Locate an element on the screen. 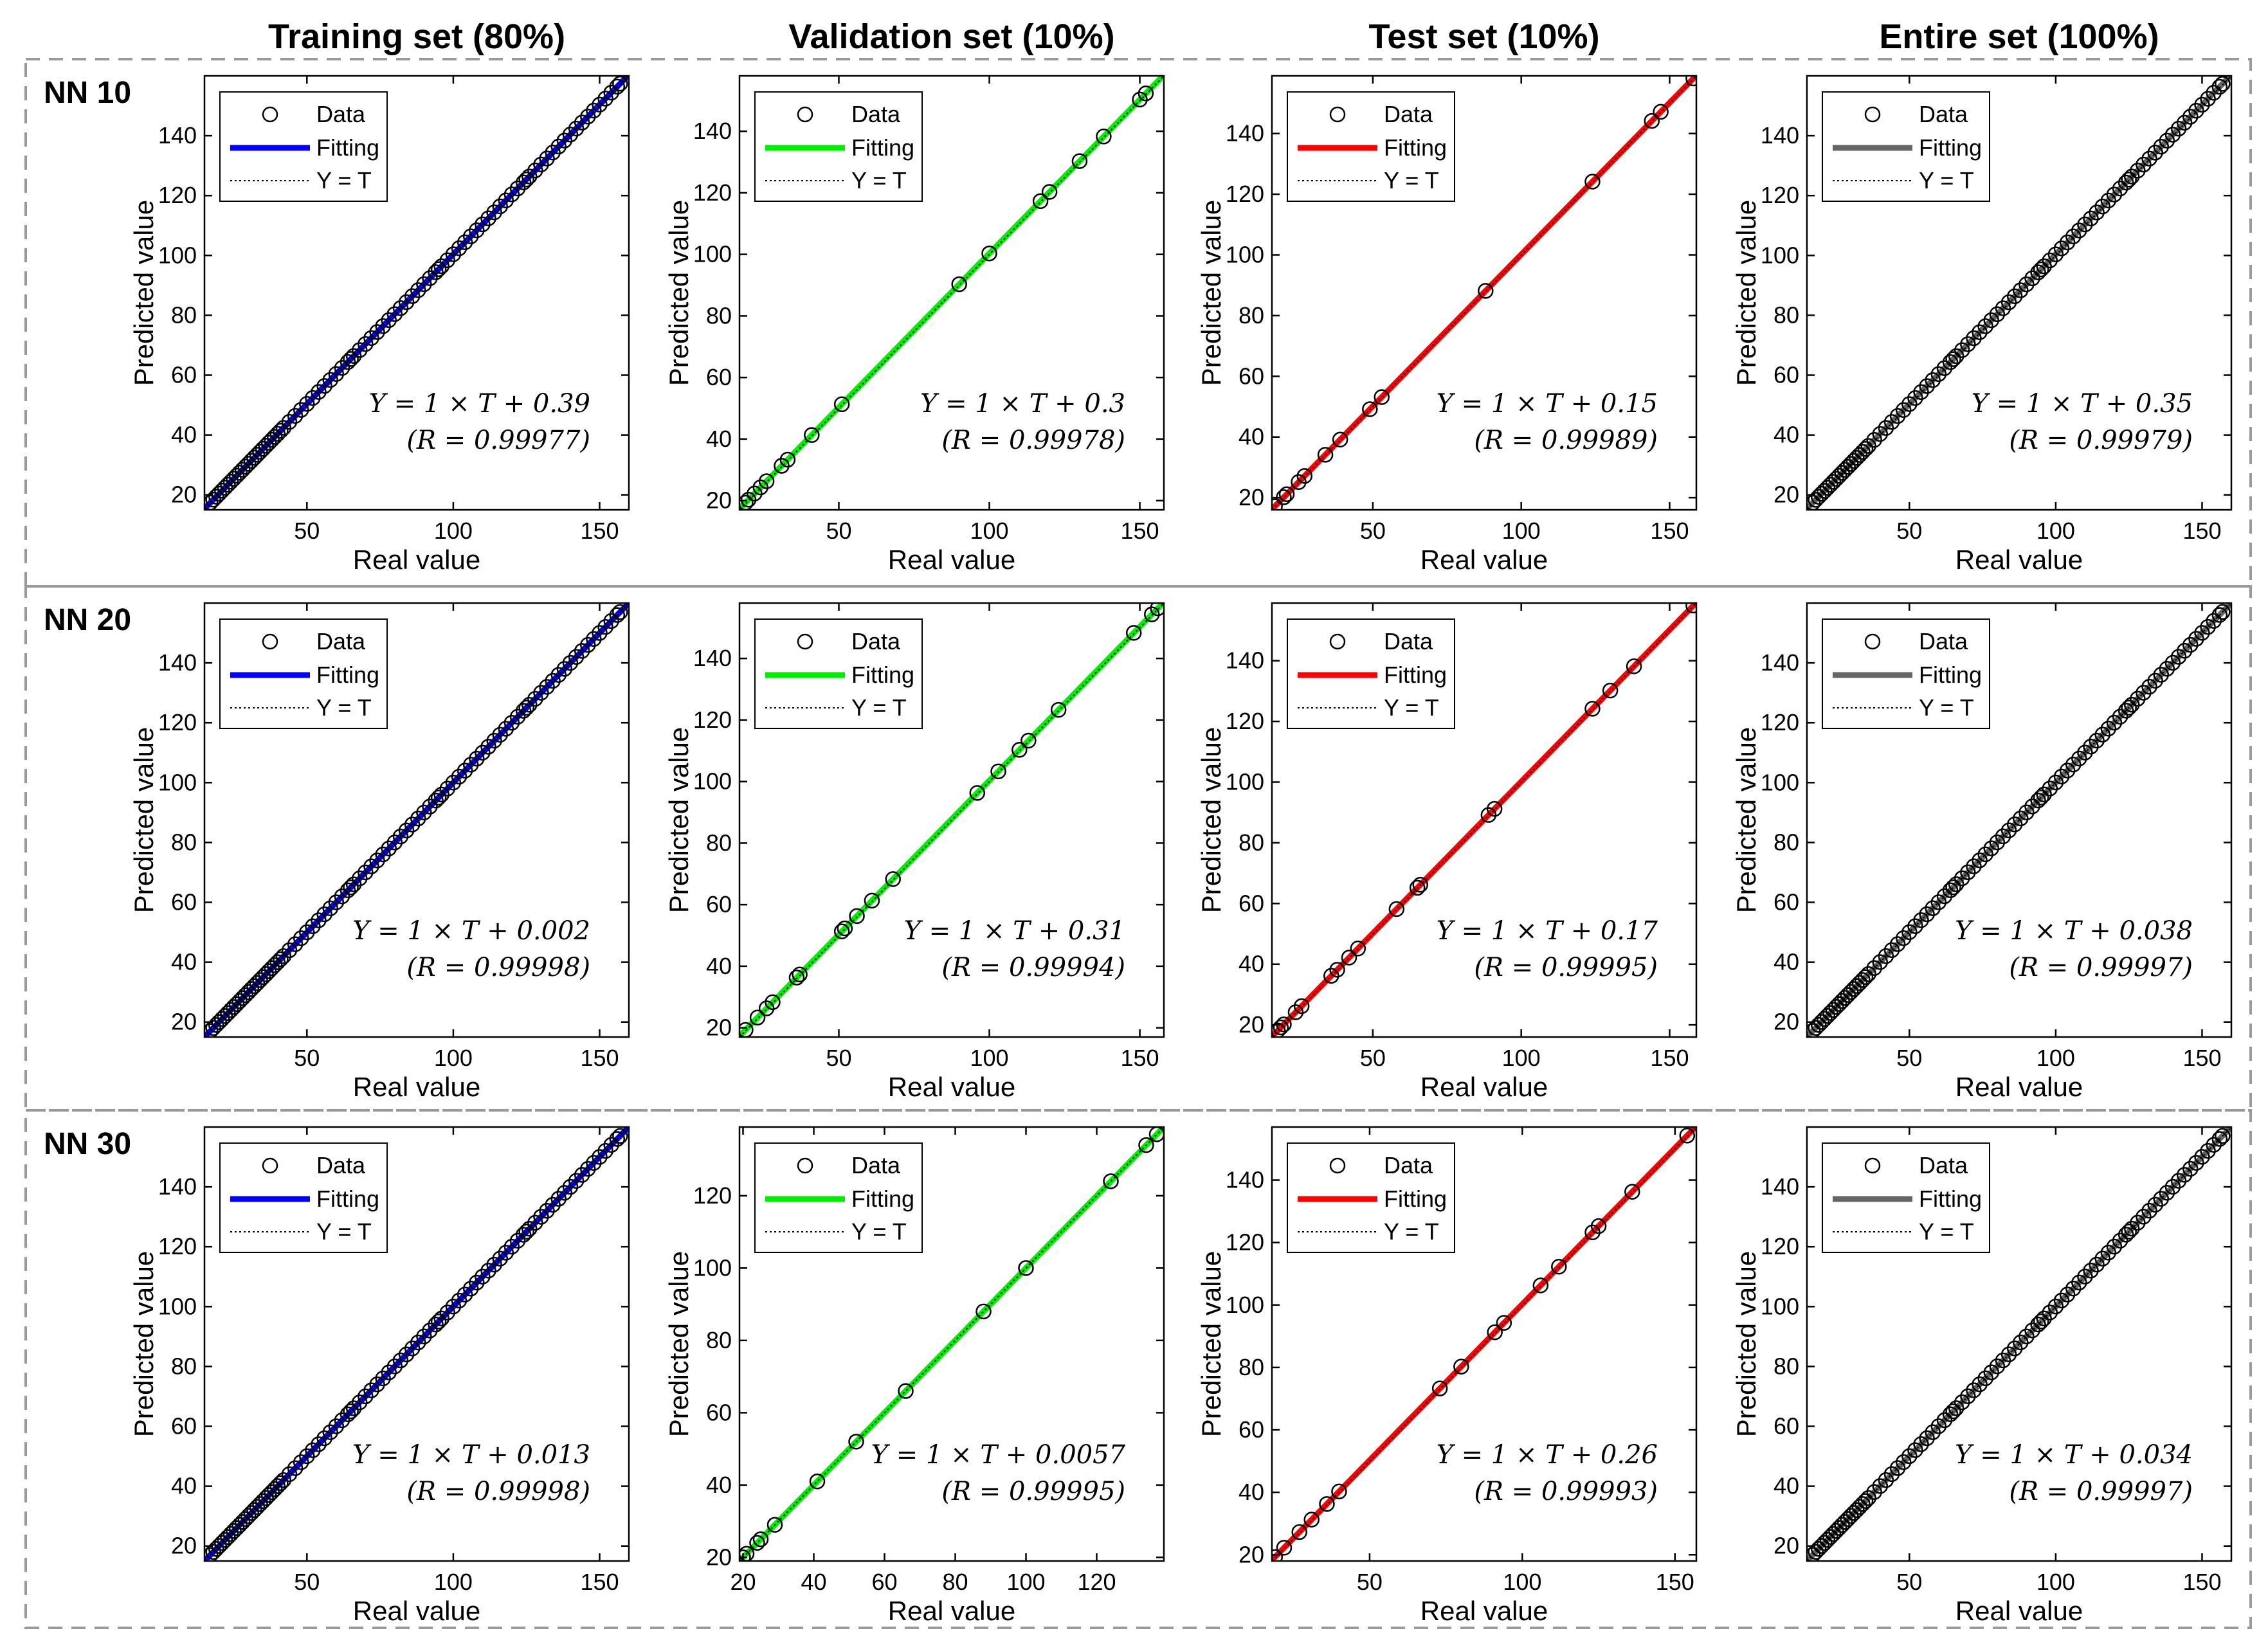 The height and width of the screenshot is (1642, 2268). y-axis-label: Predicted value is located at coordinates (1746, 820).